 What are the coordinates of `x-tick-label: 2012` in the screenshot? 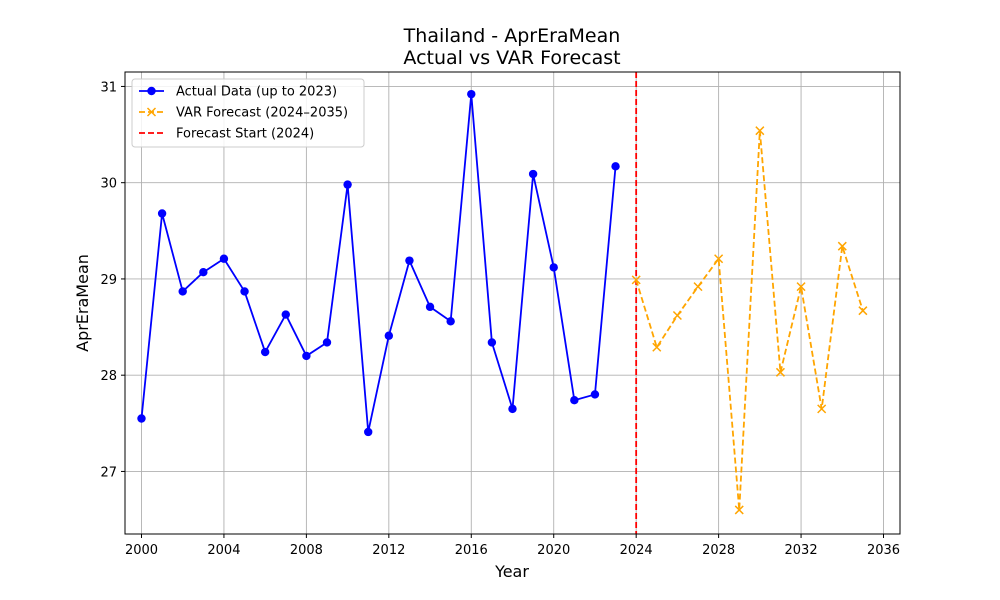 It's located at (388, 550).